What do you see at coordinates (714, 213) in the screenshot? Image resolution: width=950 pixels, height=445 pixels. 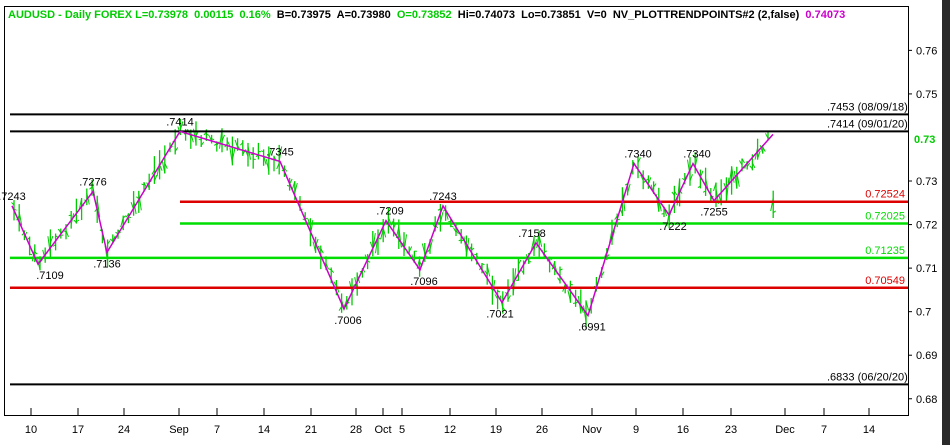 I see `trend-point-label: .7255` at bounding box center [714, 213].